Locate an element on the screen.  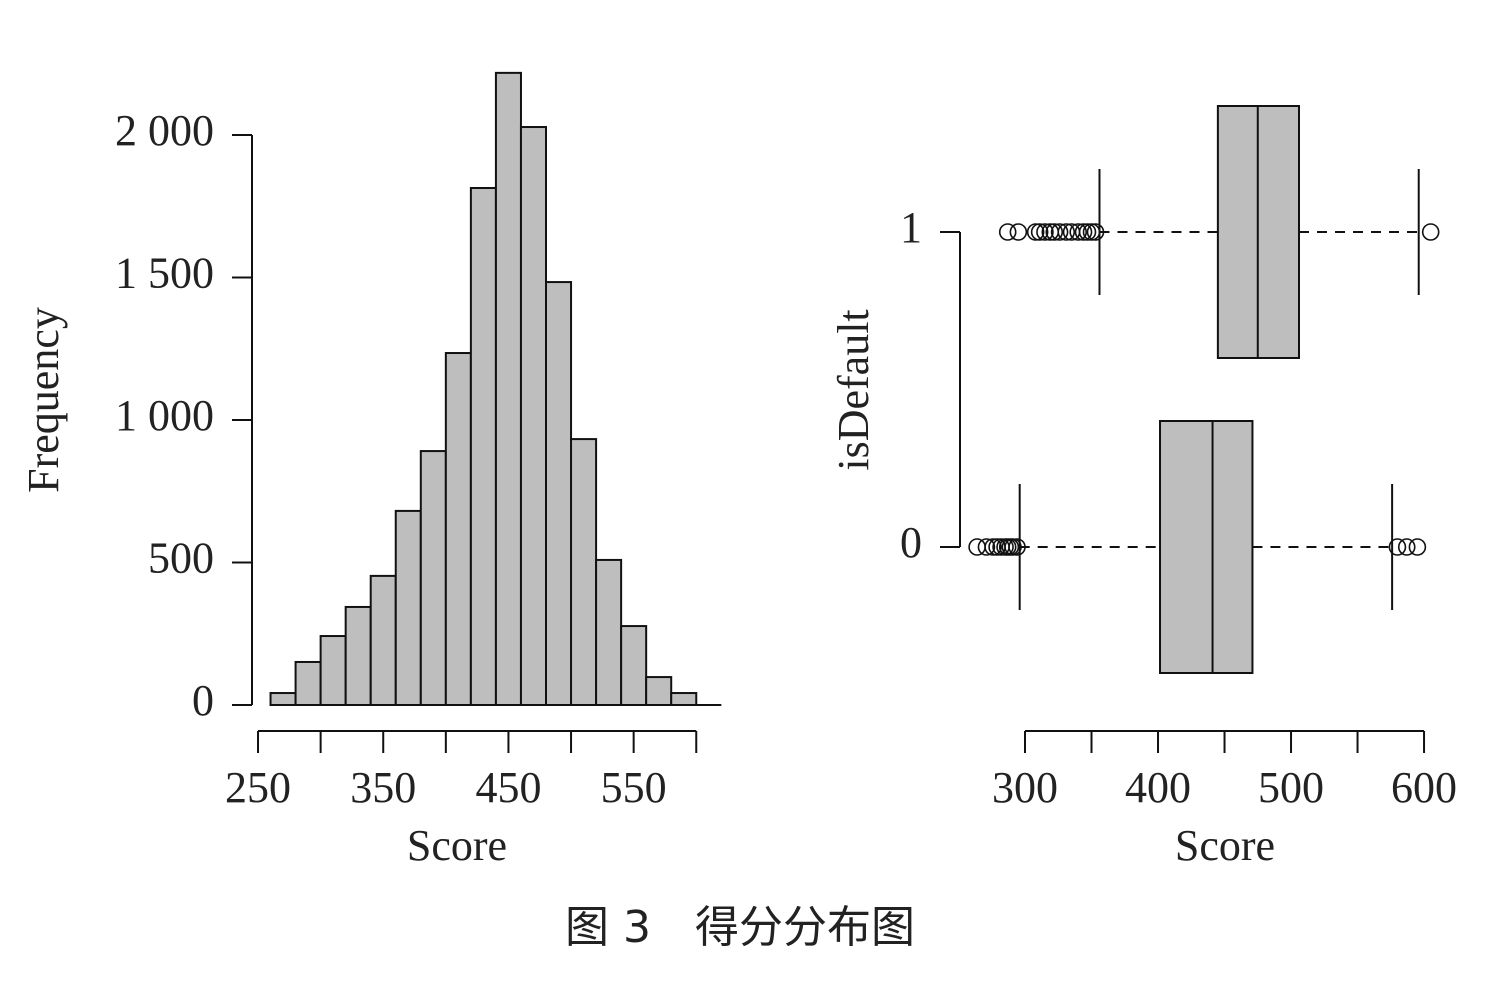
y-axis-label: Frequency is located at coordinates (43, 400).